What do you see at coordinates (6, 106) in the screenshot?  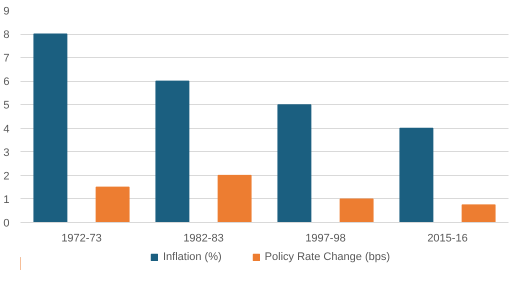 I see `y-tick-label: 5` at bounding box center [6, 106].